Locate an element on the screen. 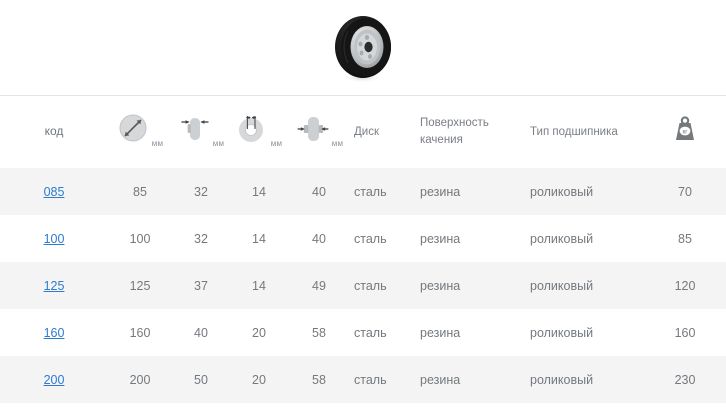  table-row: 160 160 40 20 58 сталь резина роликовый 160 is located at coordinates (363, 332).